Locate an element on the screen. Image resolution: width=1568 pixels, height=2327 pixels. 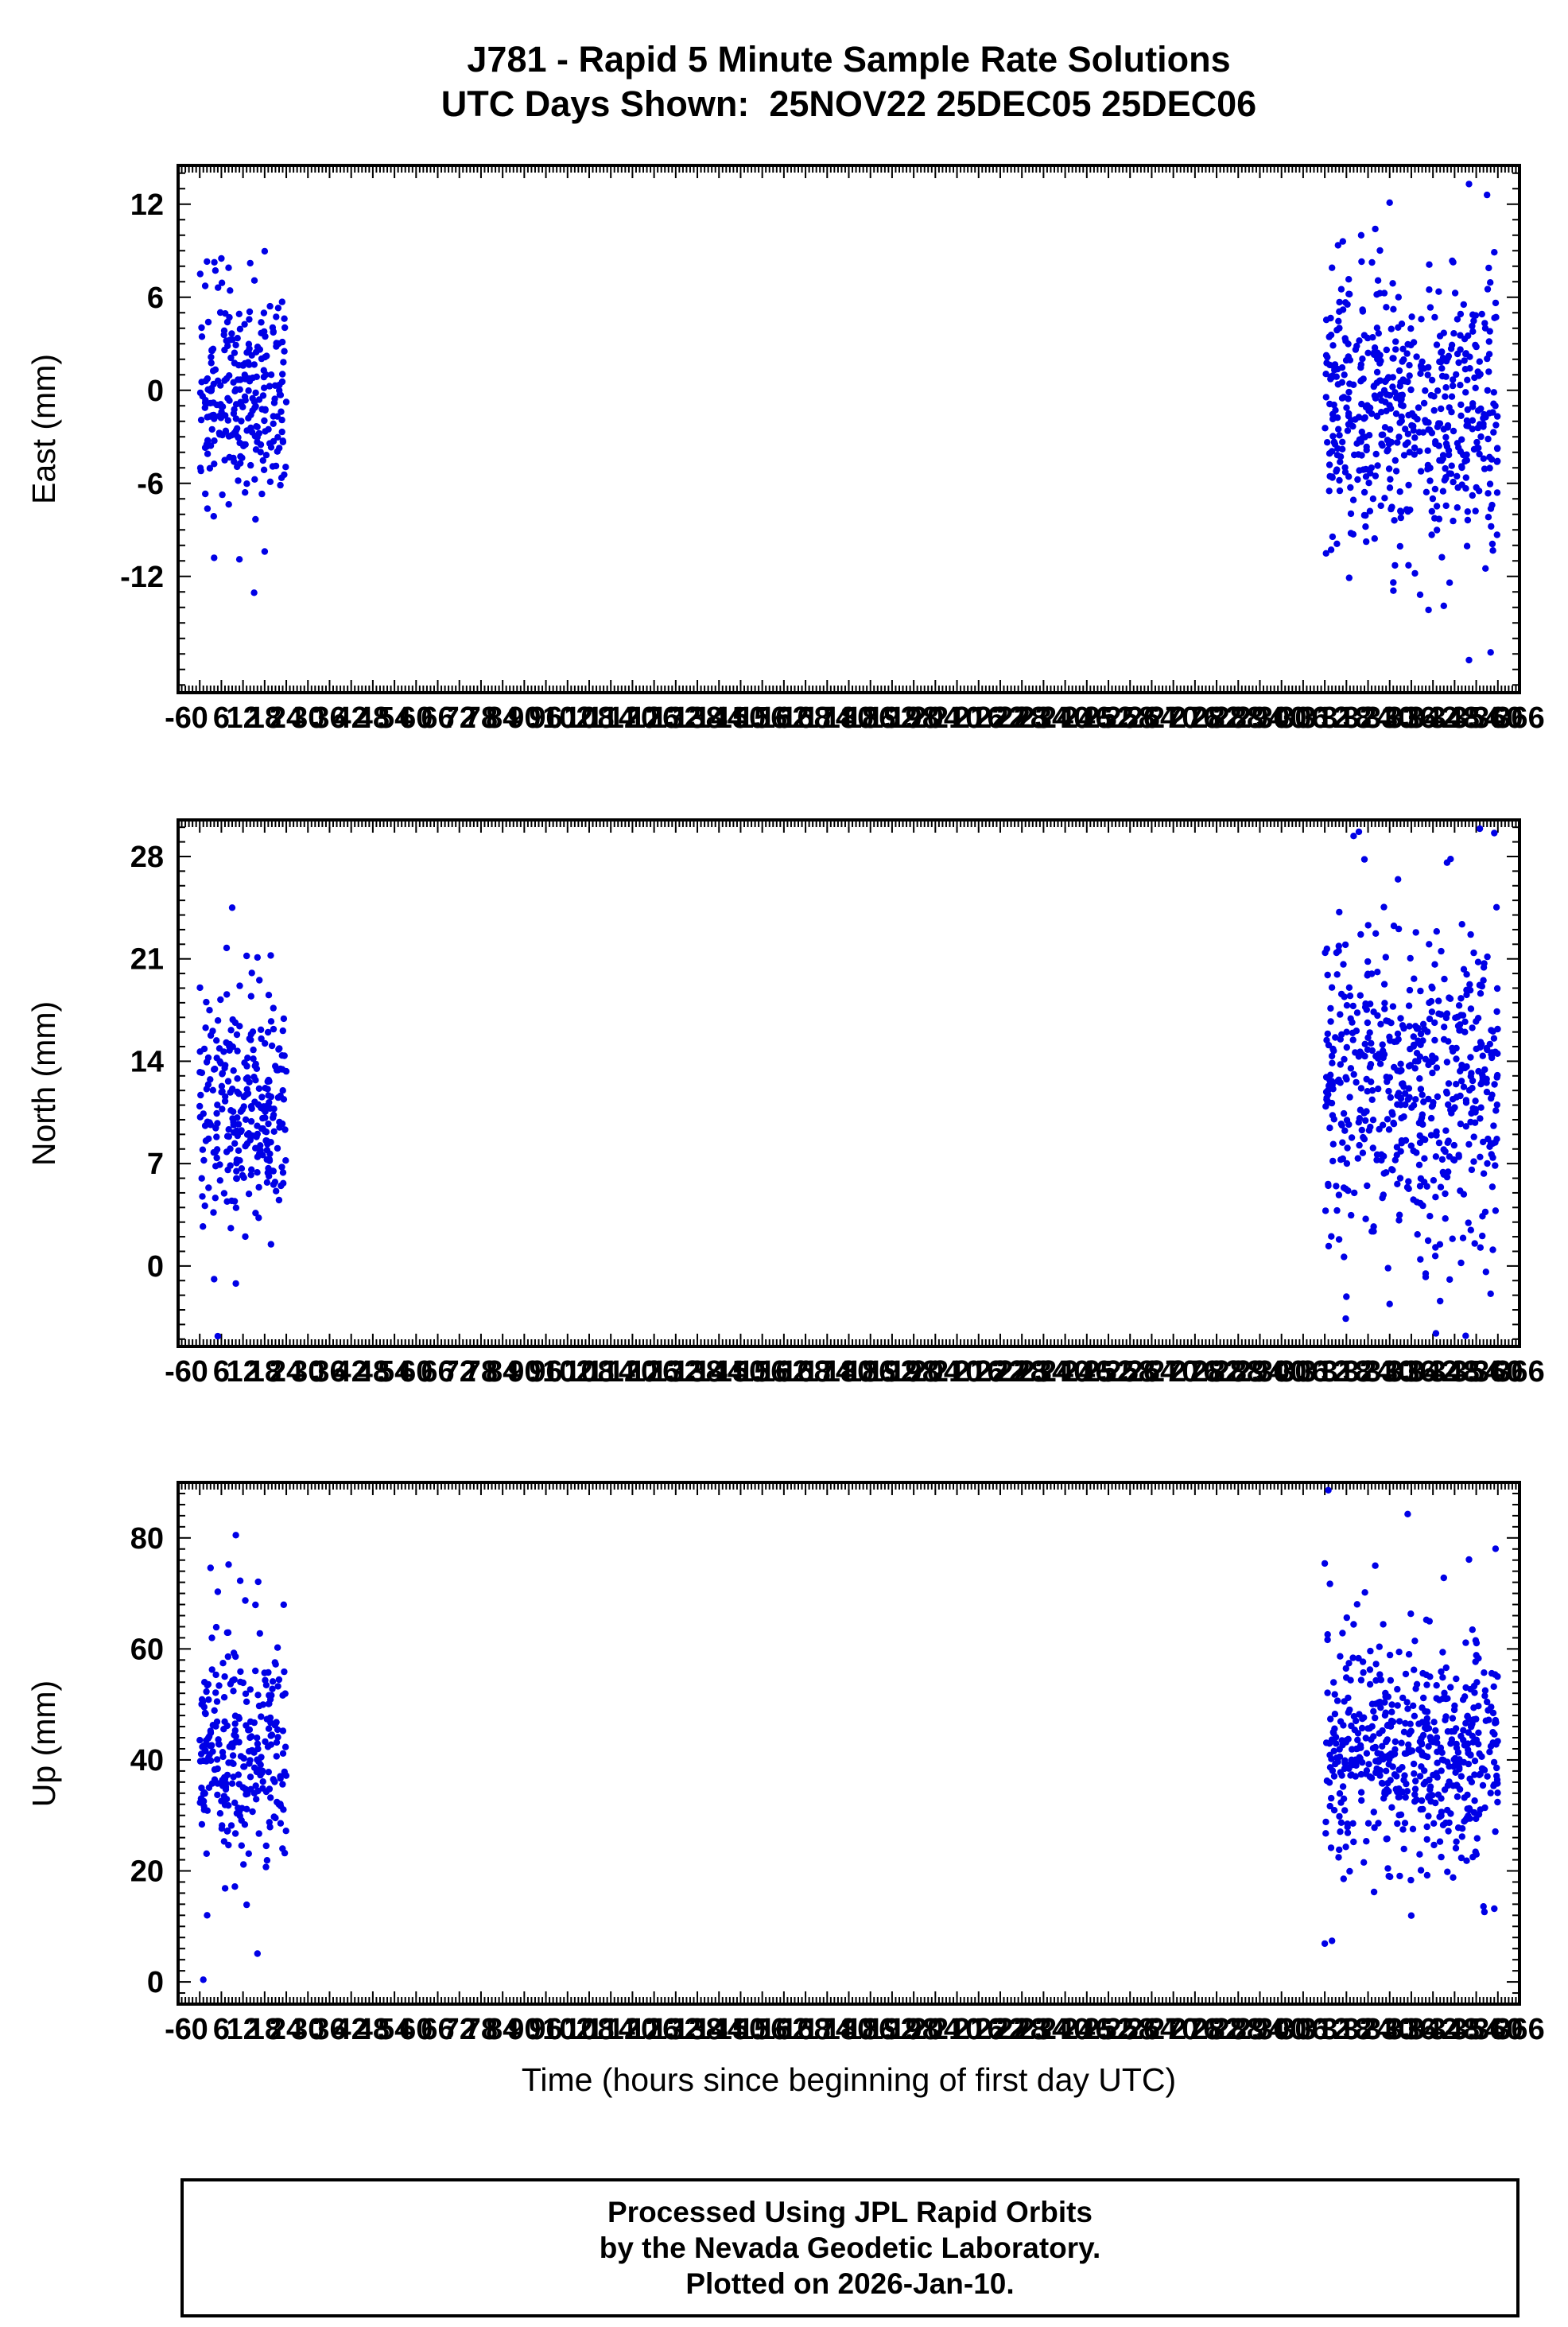
svg-text: 222 is located at coordinates (1000, 718).